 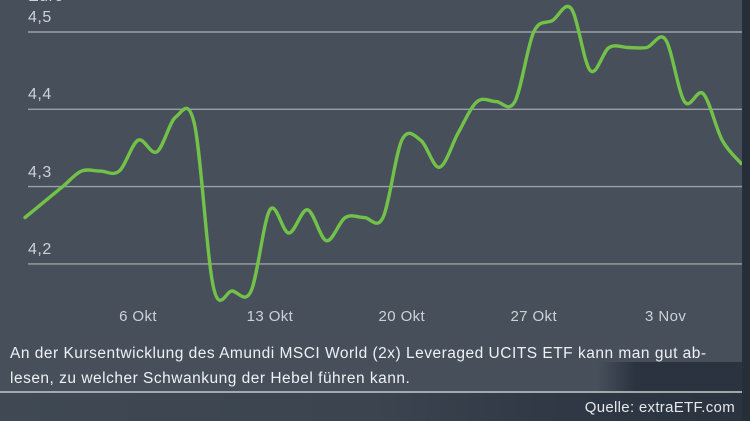 I want to click on y-axis-tick-label: 4,4, so click(x=40, y=95).